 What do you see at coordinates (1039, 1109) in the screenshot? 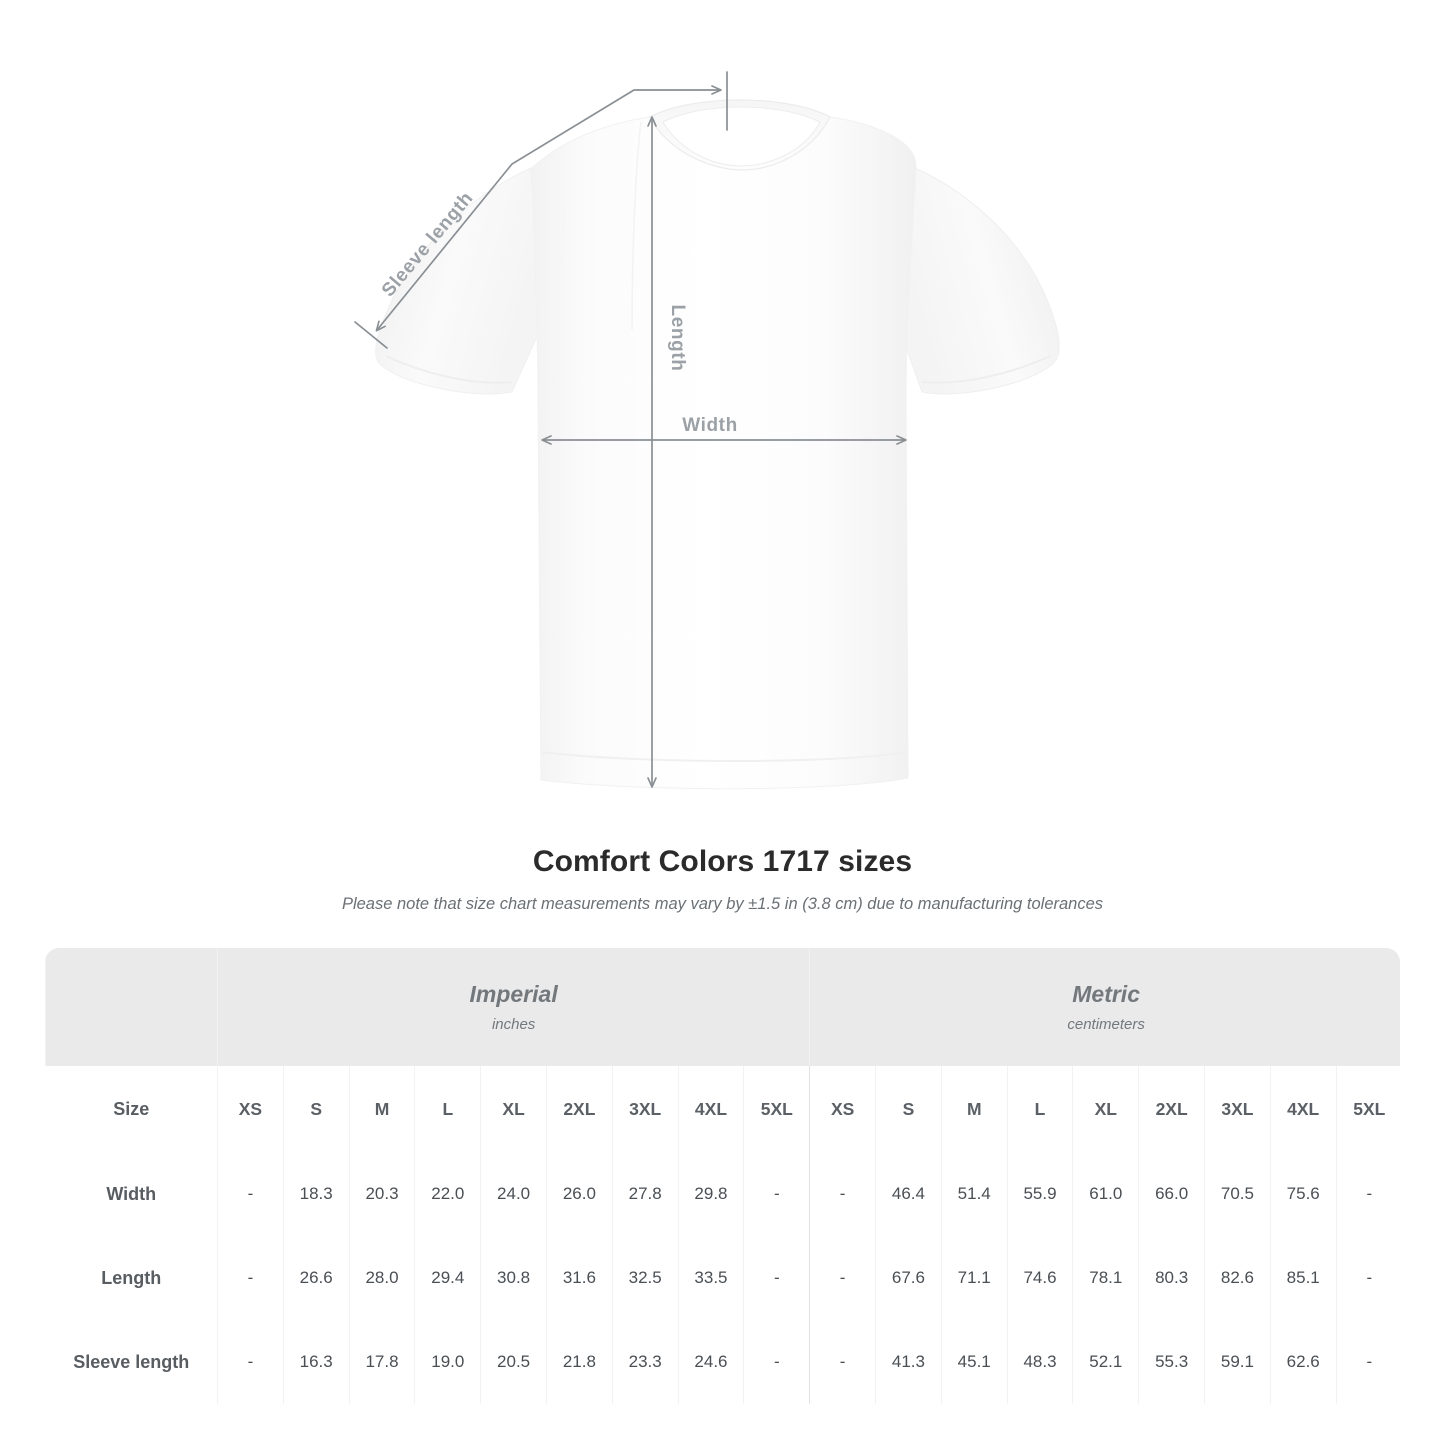
I see `size-header-l-metric: L` at bounding box center [1039, 1109].